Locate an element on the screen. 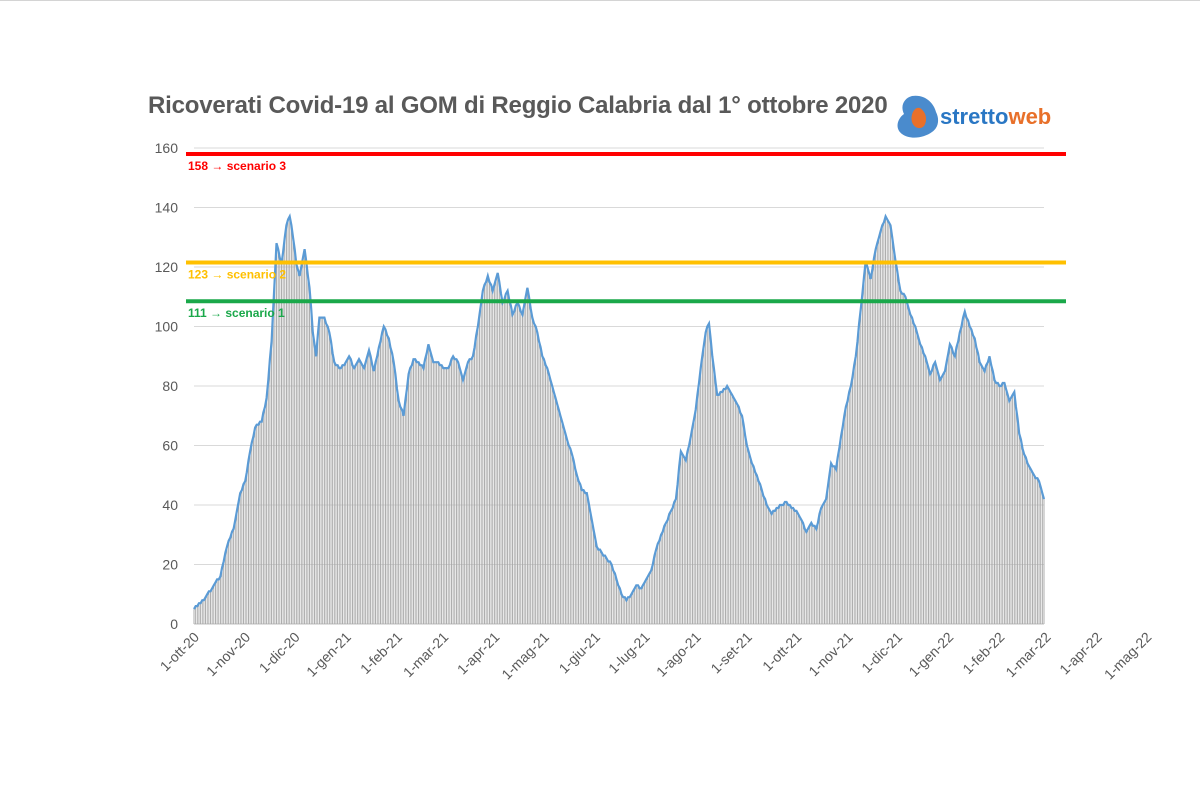  x-tick-label: 1-nov-21 is located at coordinates (830, 654).